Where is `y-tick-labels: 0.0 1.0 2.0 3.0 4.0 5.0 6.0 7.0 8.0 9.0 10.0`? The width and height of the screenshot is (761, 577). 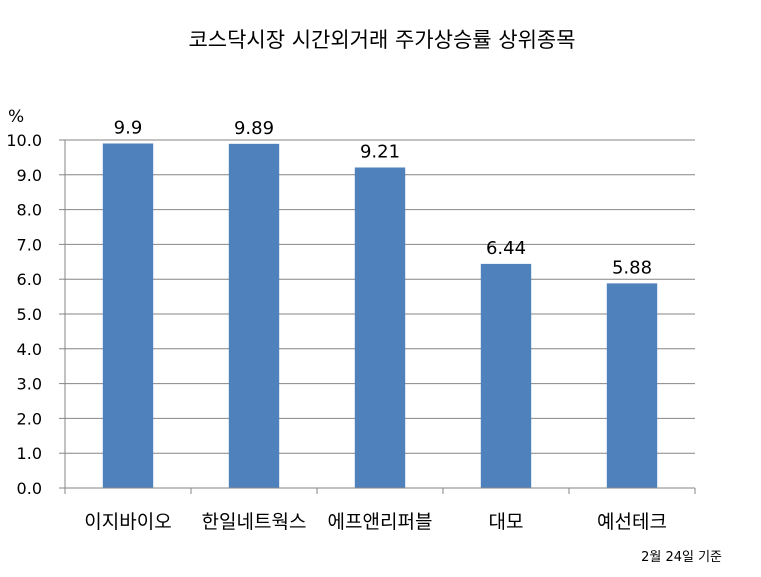
y-tick-labels: 0.0 1.0 2.0 3.0 4.0 5.0 6.0 7.0 8.0 9.0 10.0 is located at coordinates (24, 314).